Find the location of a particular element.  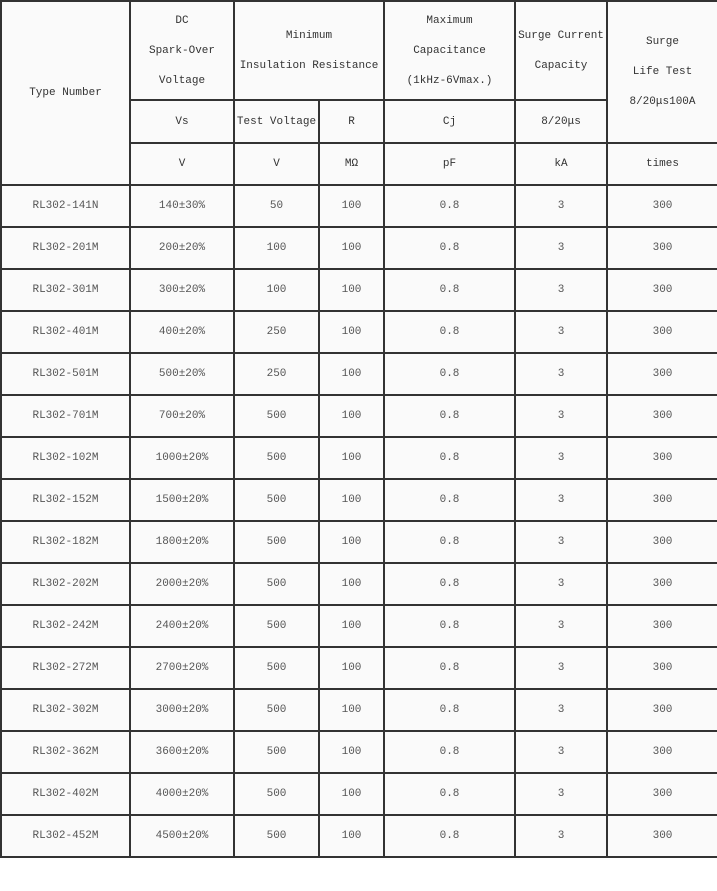

unit-surge: kA is located at coordinates (561, 164).